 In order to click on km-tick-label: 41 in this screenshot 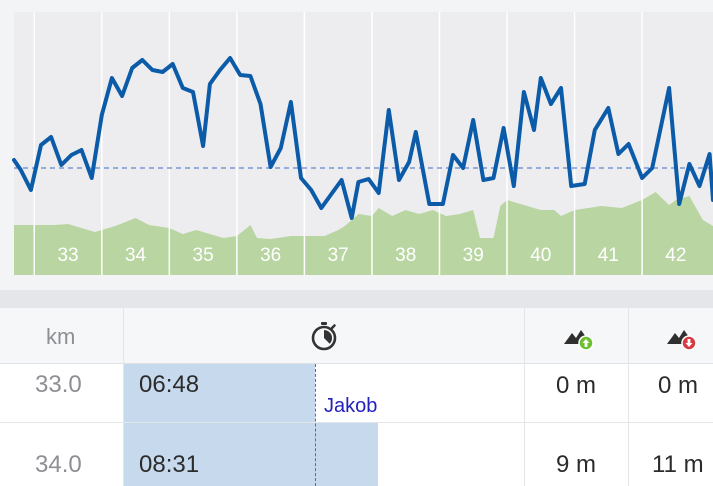, I will do `click(608, 255)`.